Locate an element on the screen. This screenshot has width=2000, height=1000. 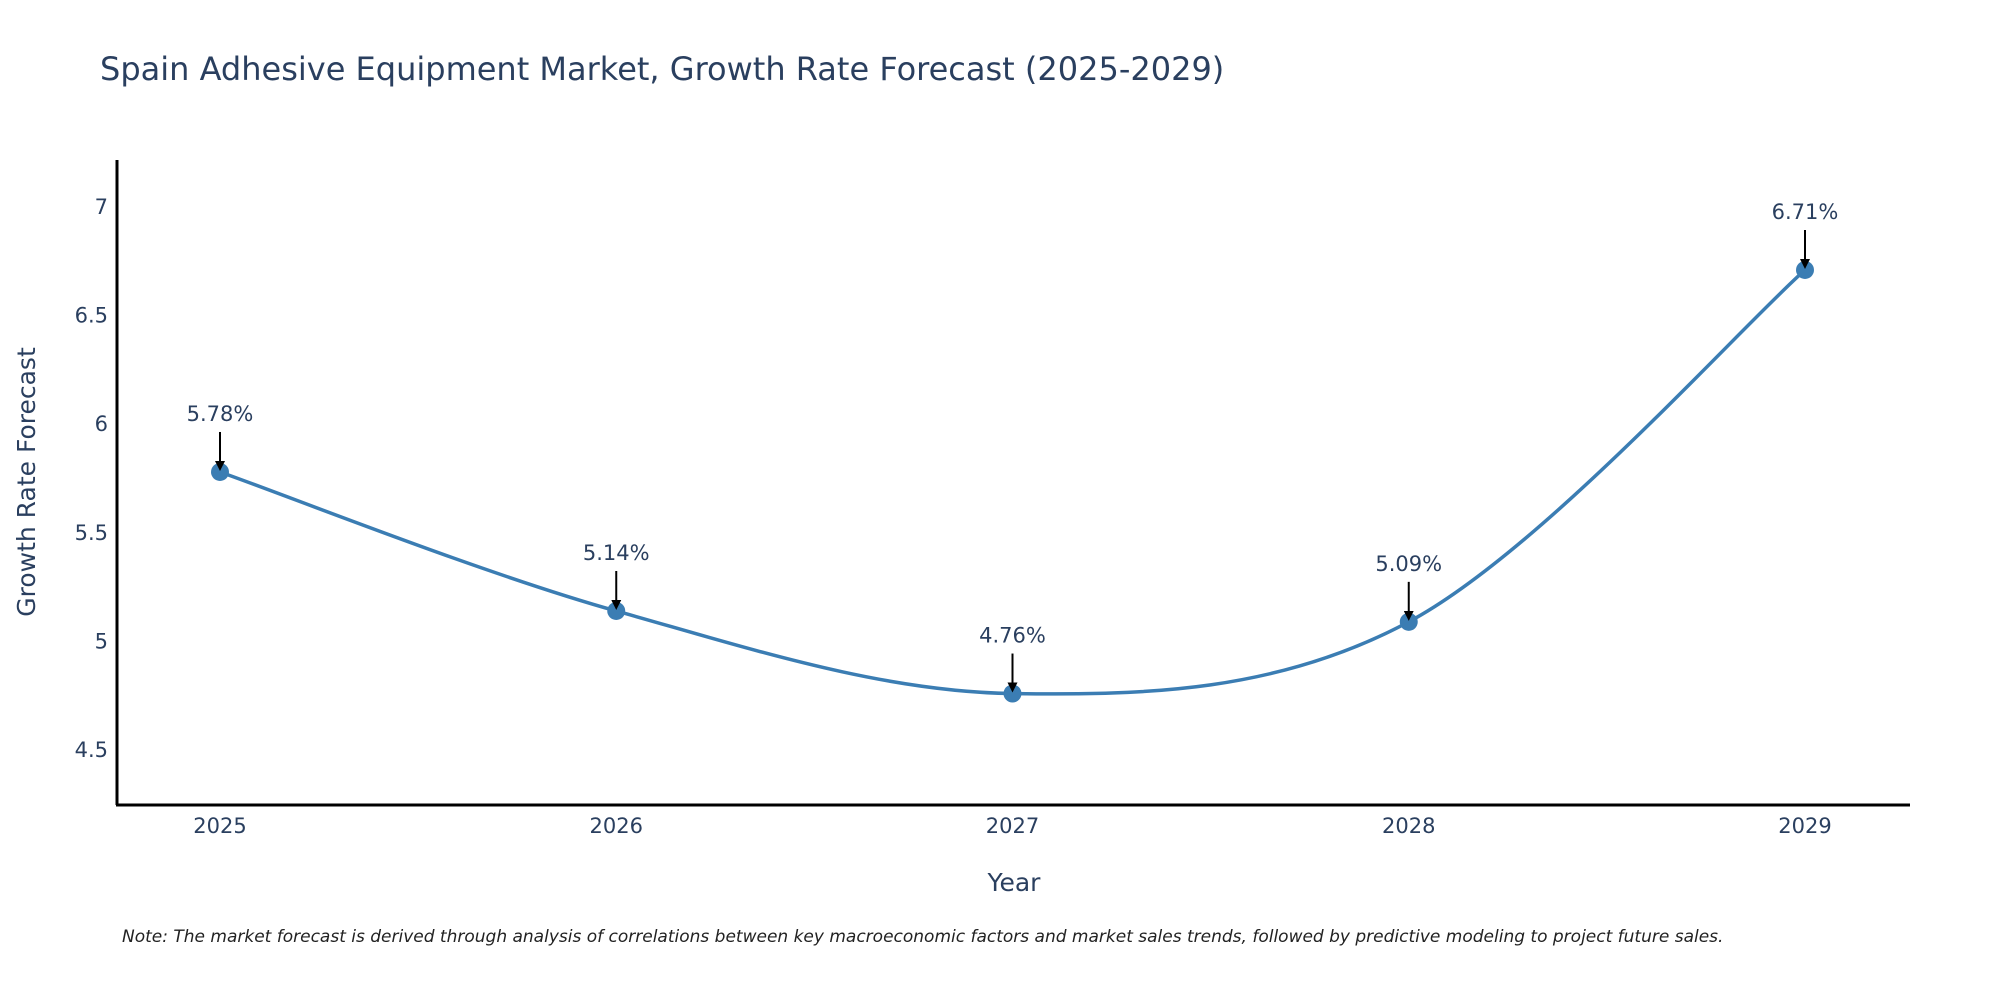
data-label: 5.09% is located at coordinates (1408, 564).